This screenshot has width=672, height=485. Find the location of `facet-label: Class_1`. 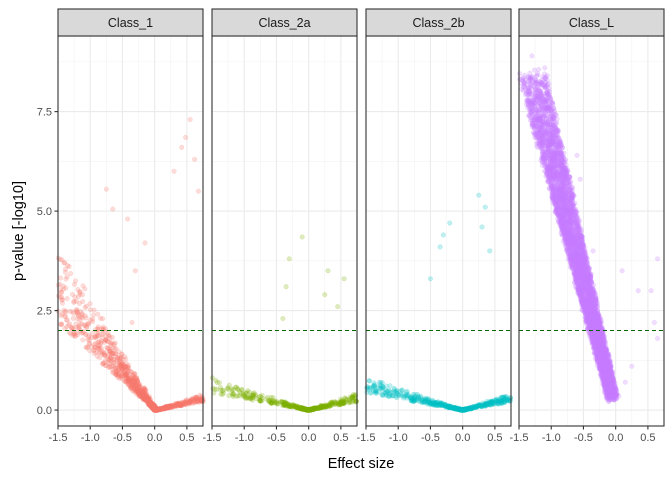

facet-label: Class_1 is located at coordinates (130, 23).